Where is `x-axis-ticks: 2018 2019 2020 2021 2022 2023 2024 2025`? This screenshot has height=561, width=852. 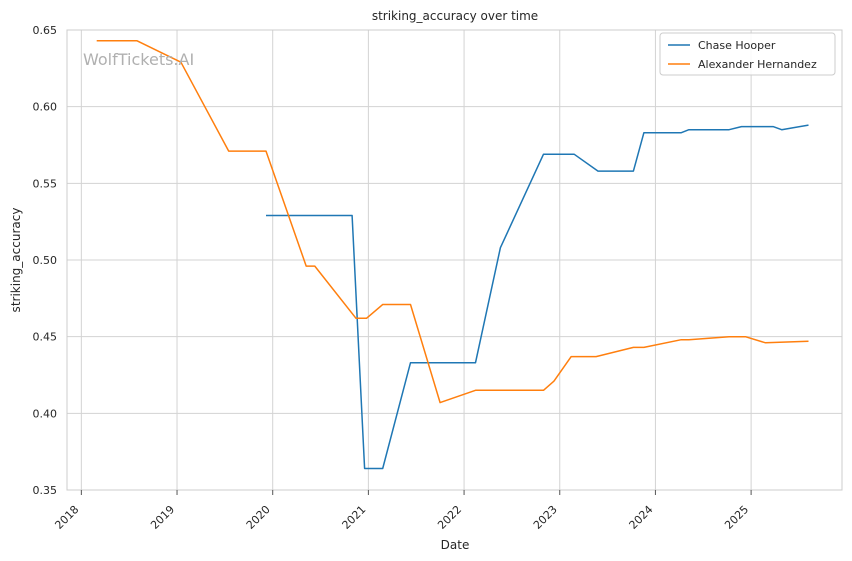
x-axis-ticks: 2018 2019 2020 2021 2022 2023 2024 2025 is located at coordinates (402, 511).